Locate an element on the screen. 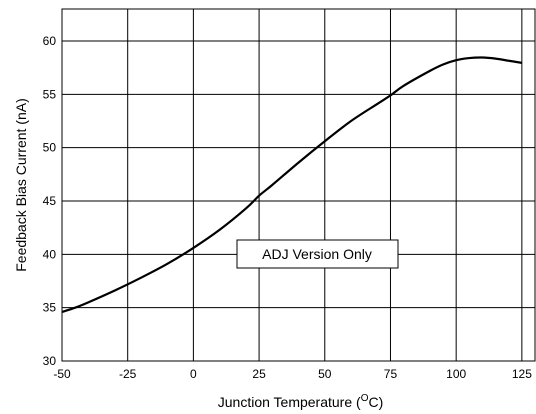 Image resolution: width=536 pixels, height=414 pixels. y-tick-labels: 30 35 40 45 50 55 60 is located at coordinates (50, 201).